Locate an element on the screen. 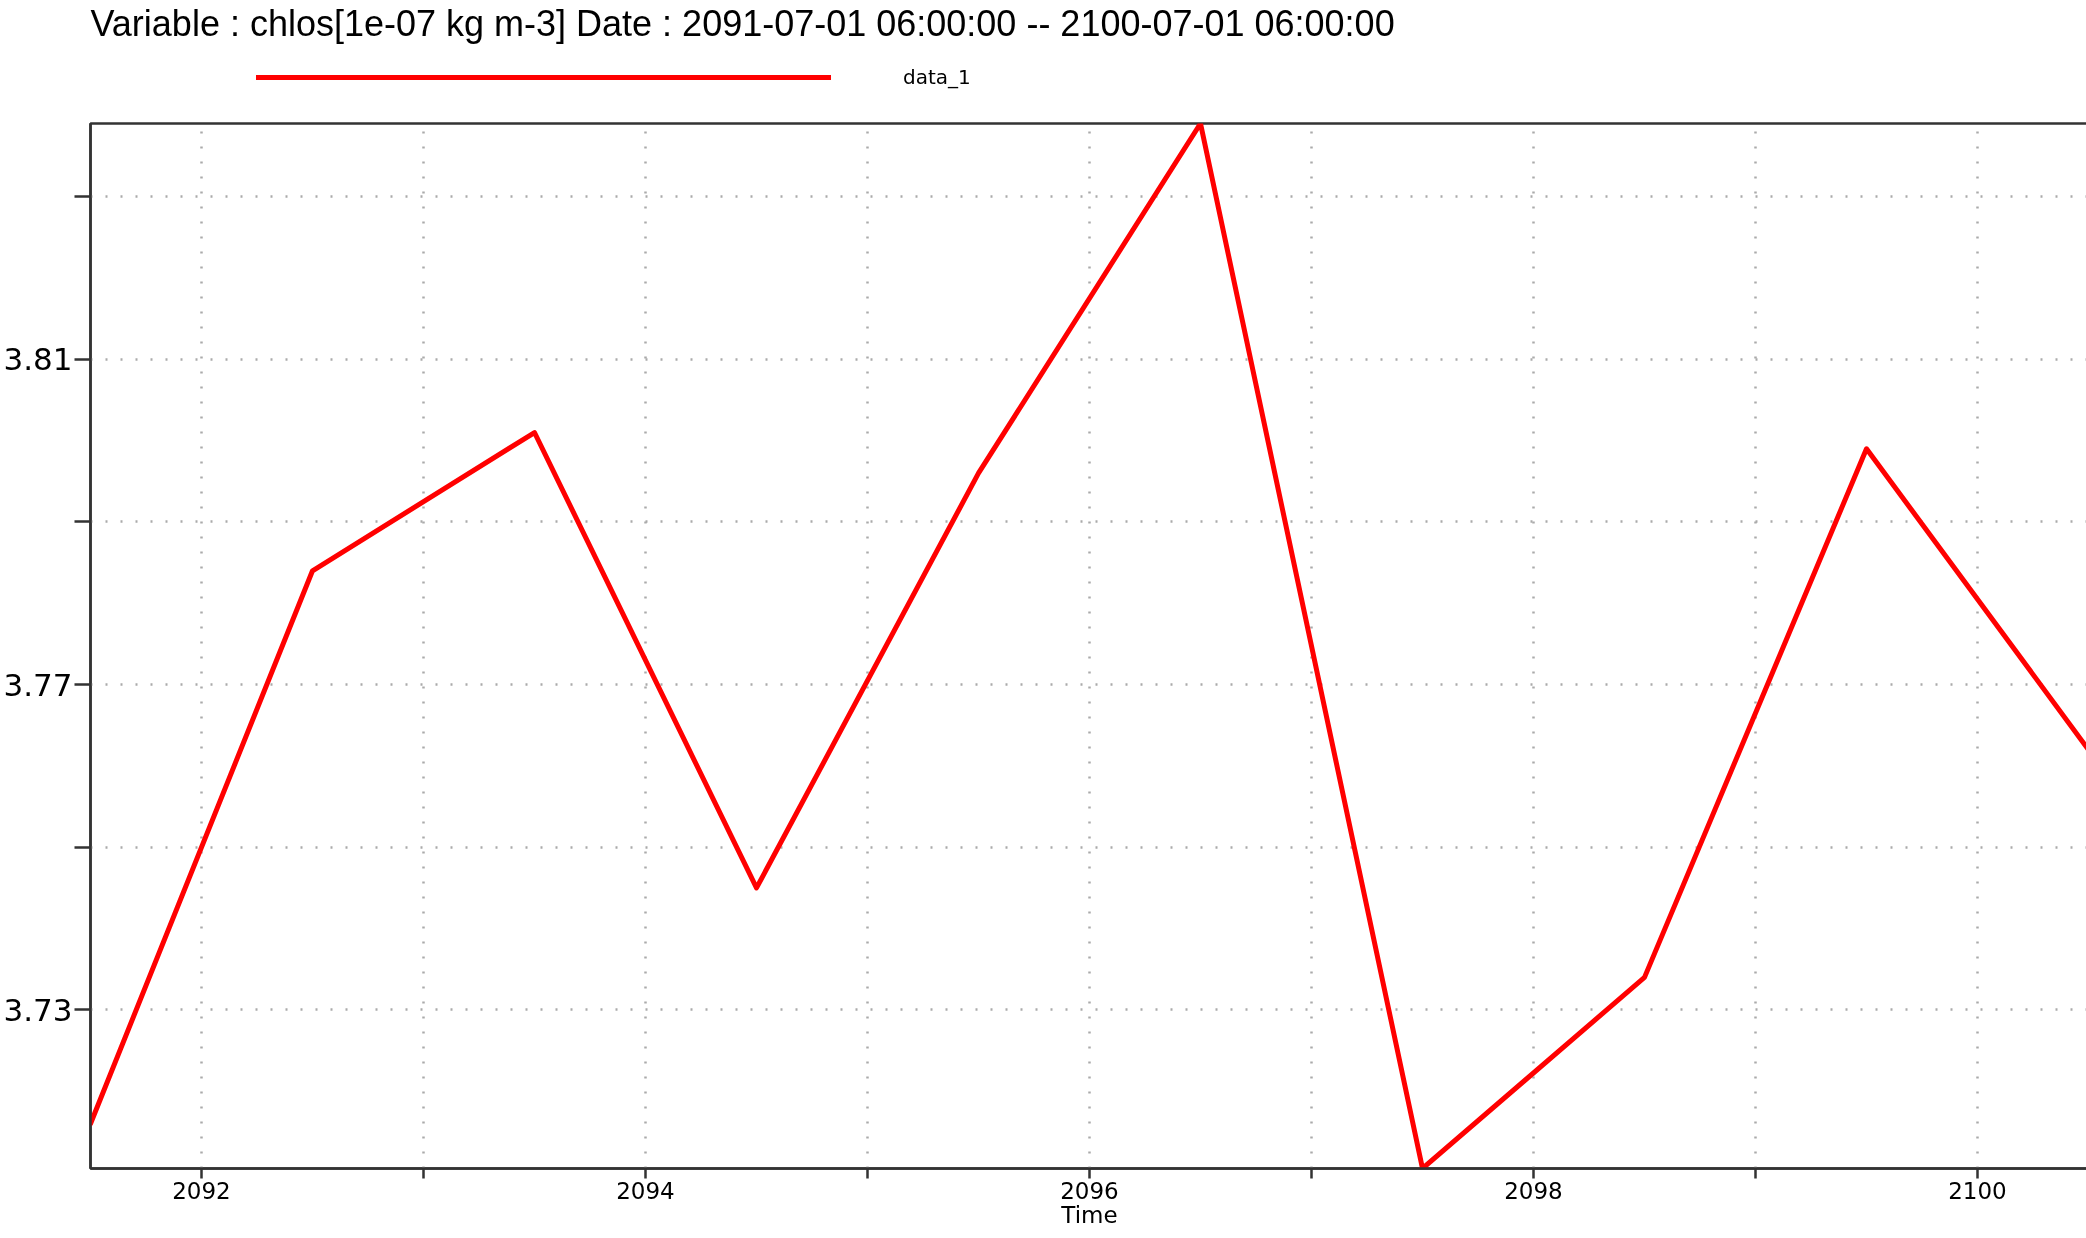  x-tick-label: 2092 is located at coordinates (201, 1190).